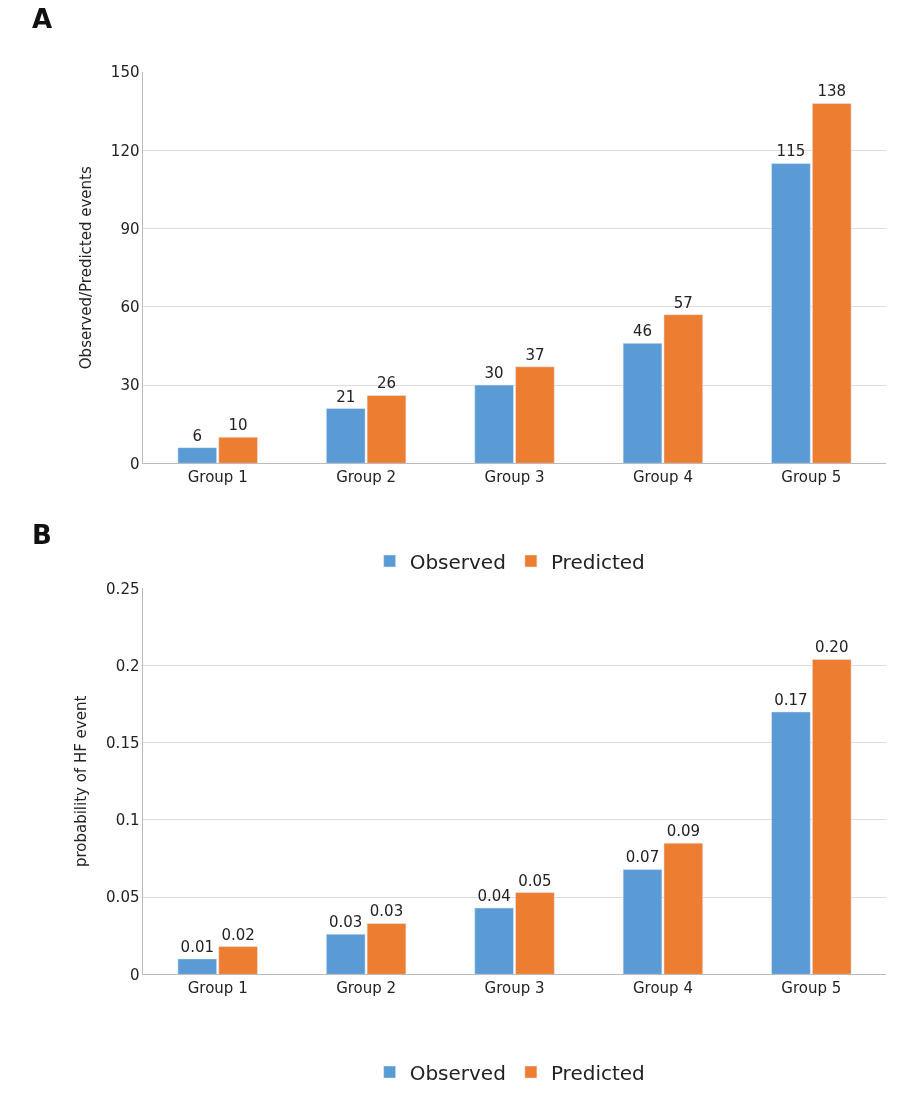  Describe the element at coordinates (238, 425) in the screenshot. I see `data-label: 10` at that location.